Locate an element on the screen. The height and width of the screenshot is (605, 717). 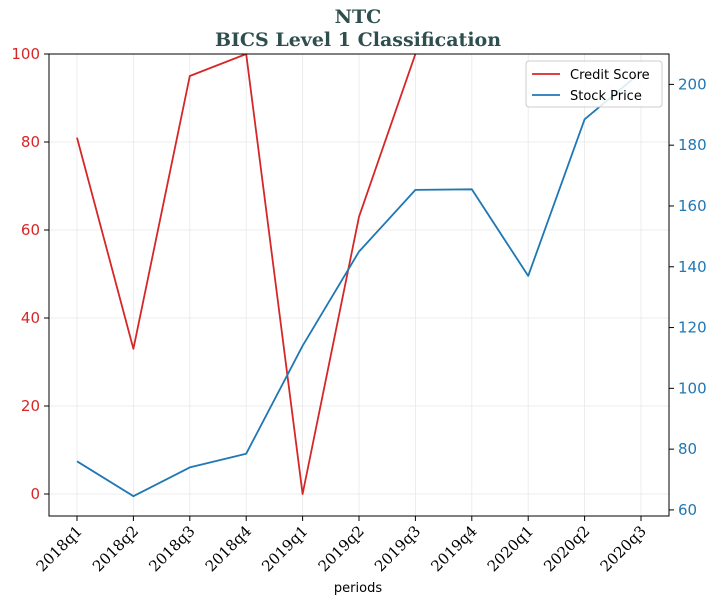
x-tick-label: 2019q2 is located at coordinates (341, 548).